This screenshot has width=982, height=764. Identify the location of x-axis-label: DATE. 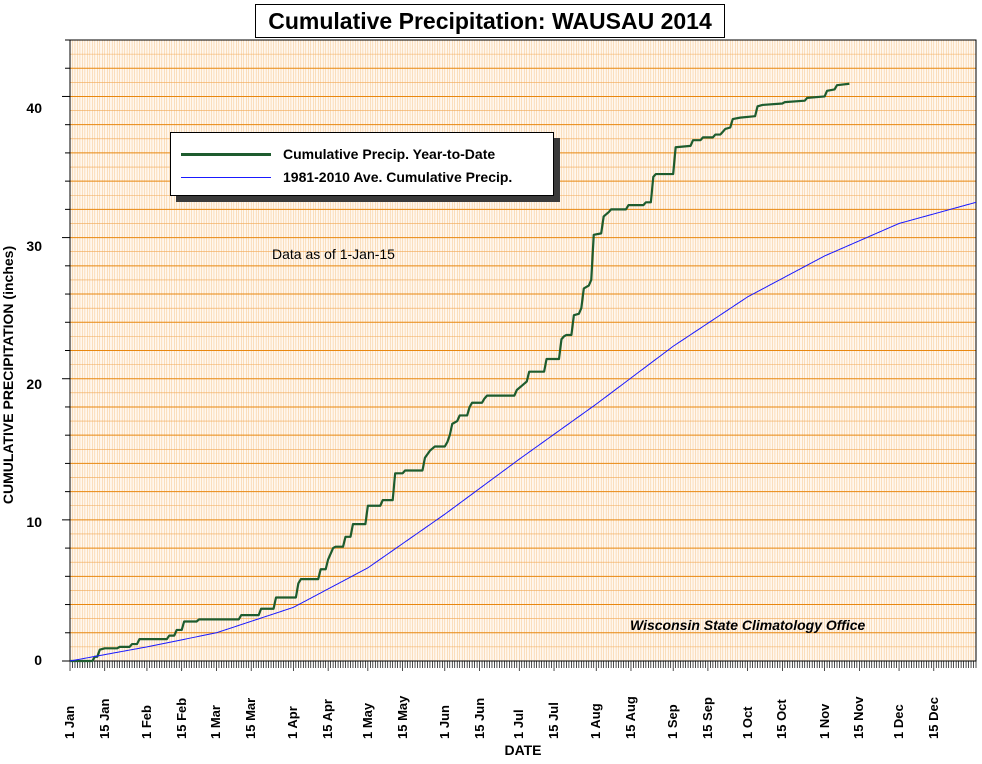
(523, 750).